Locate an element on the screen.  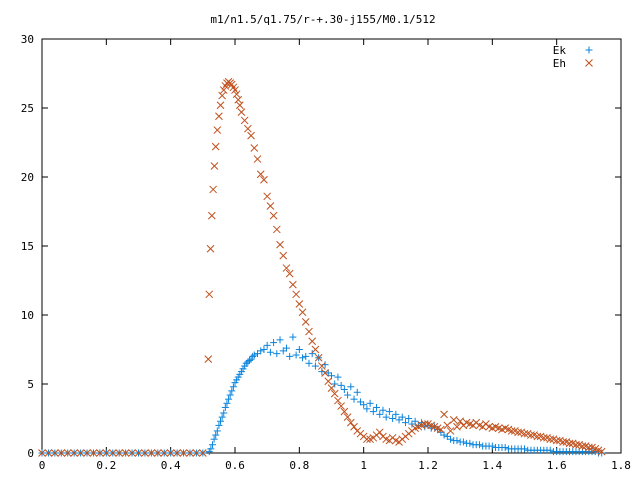
x-tick-label: 1.2 is located at coordinates (428, 465).